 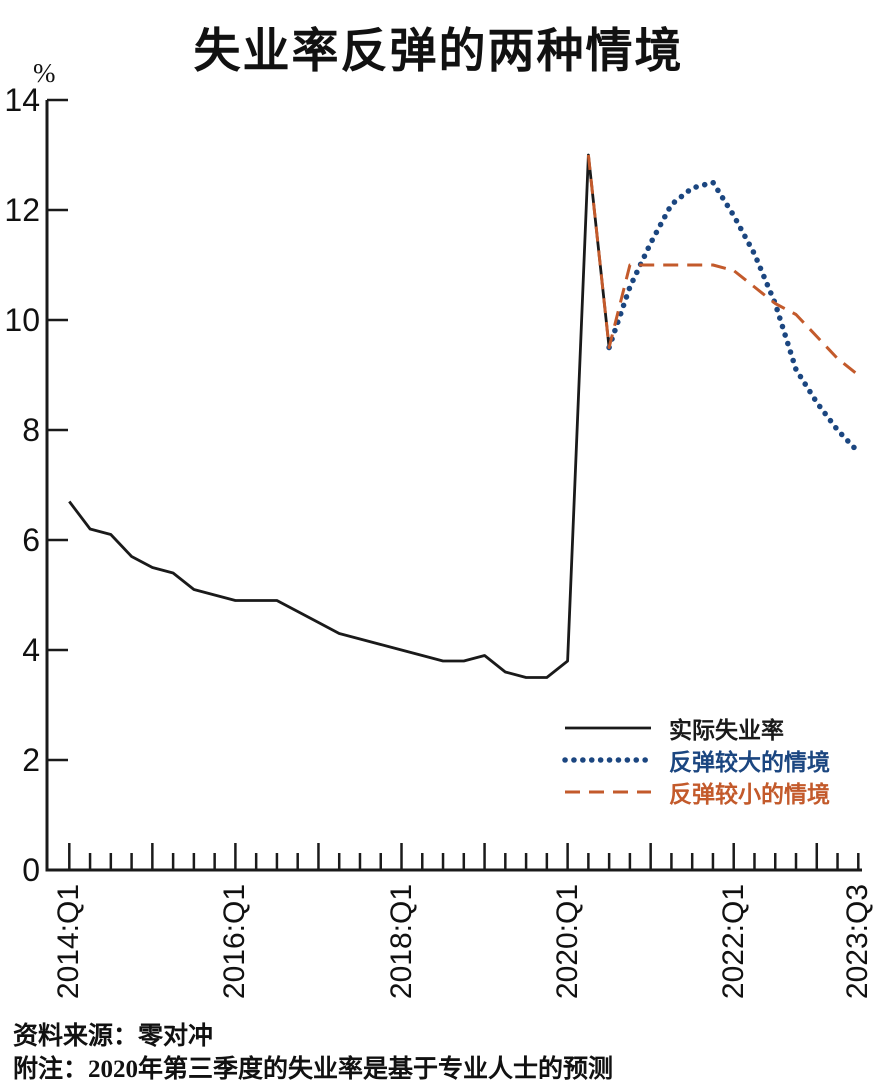 What do you see at coordinates (723, 265) in the screenshot?
I see `series-small-rebound` at bounding box center [723, 265].